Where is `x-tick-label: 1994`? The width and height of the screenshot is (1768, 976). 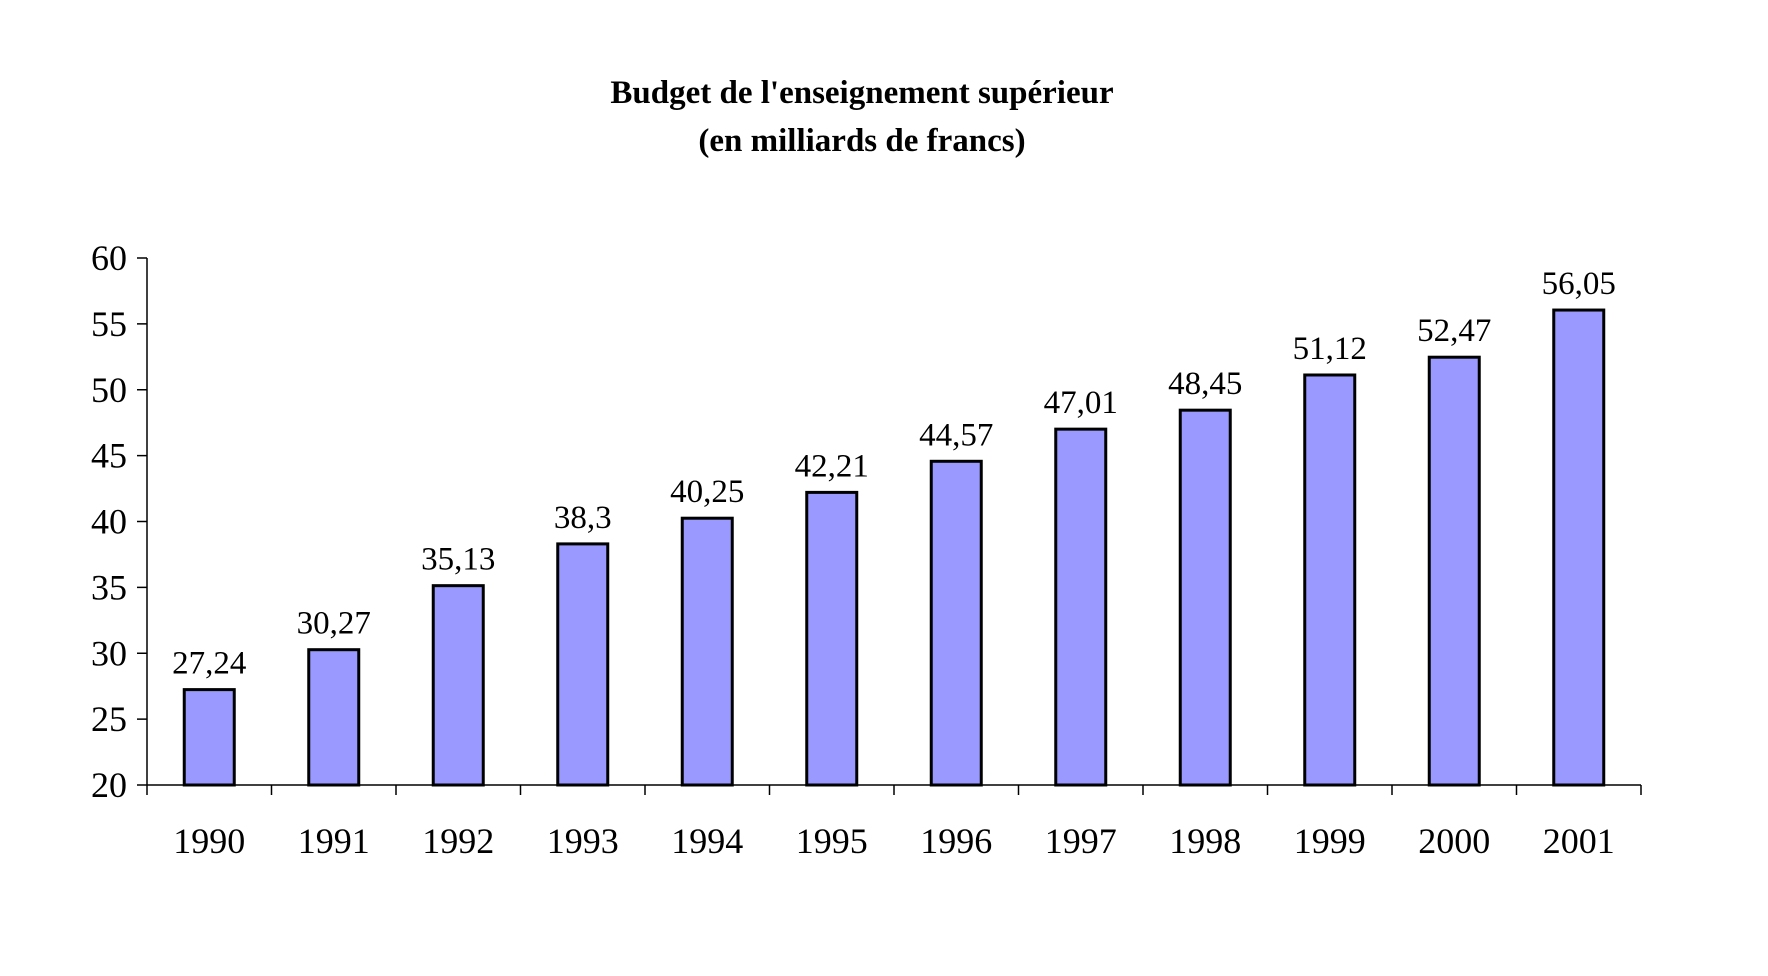
x-tick-label: 1994 is located at coordinates (707, 841).